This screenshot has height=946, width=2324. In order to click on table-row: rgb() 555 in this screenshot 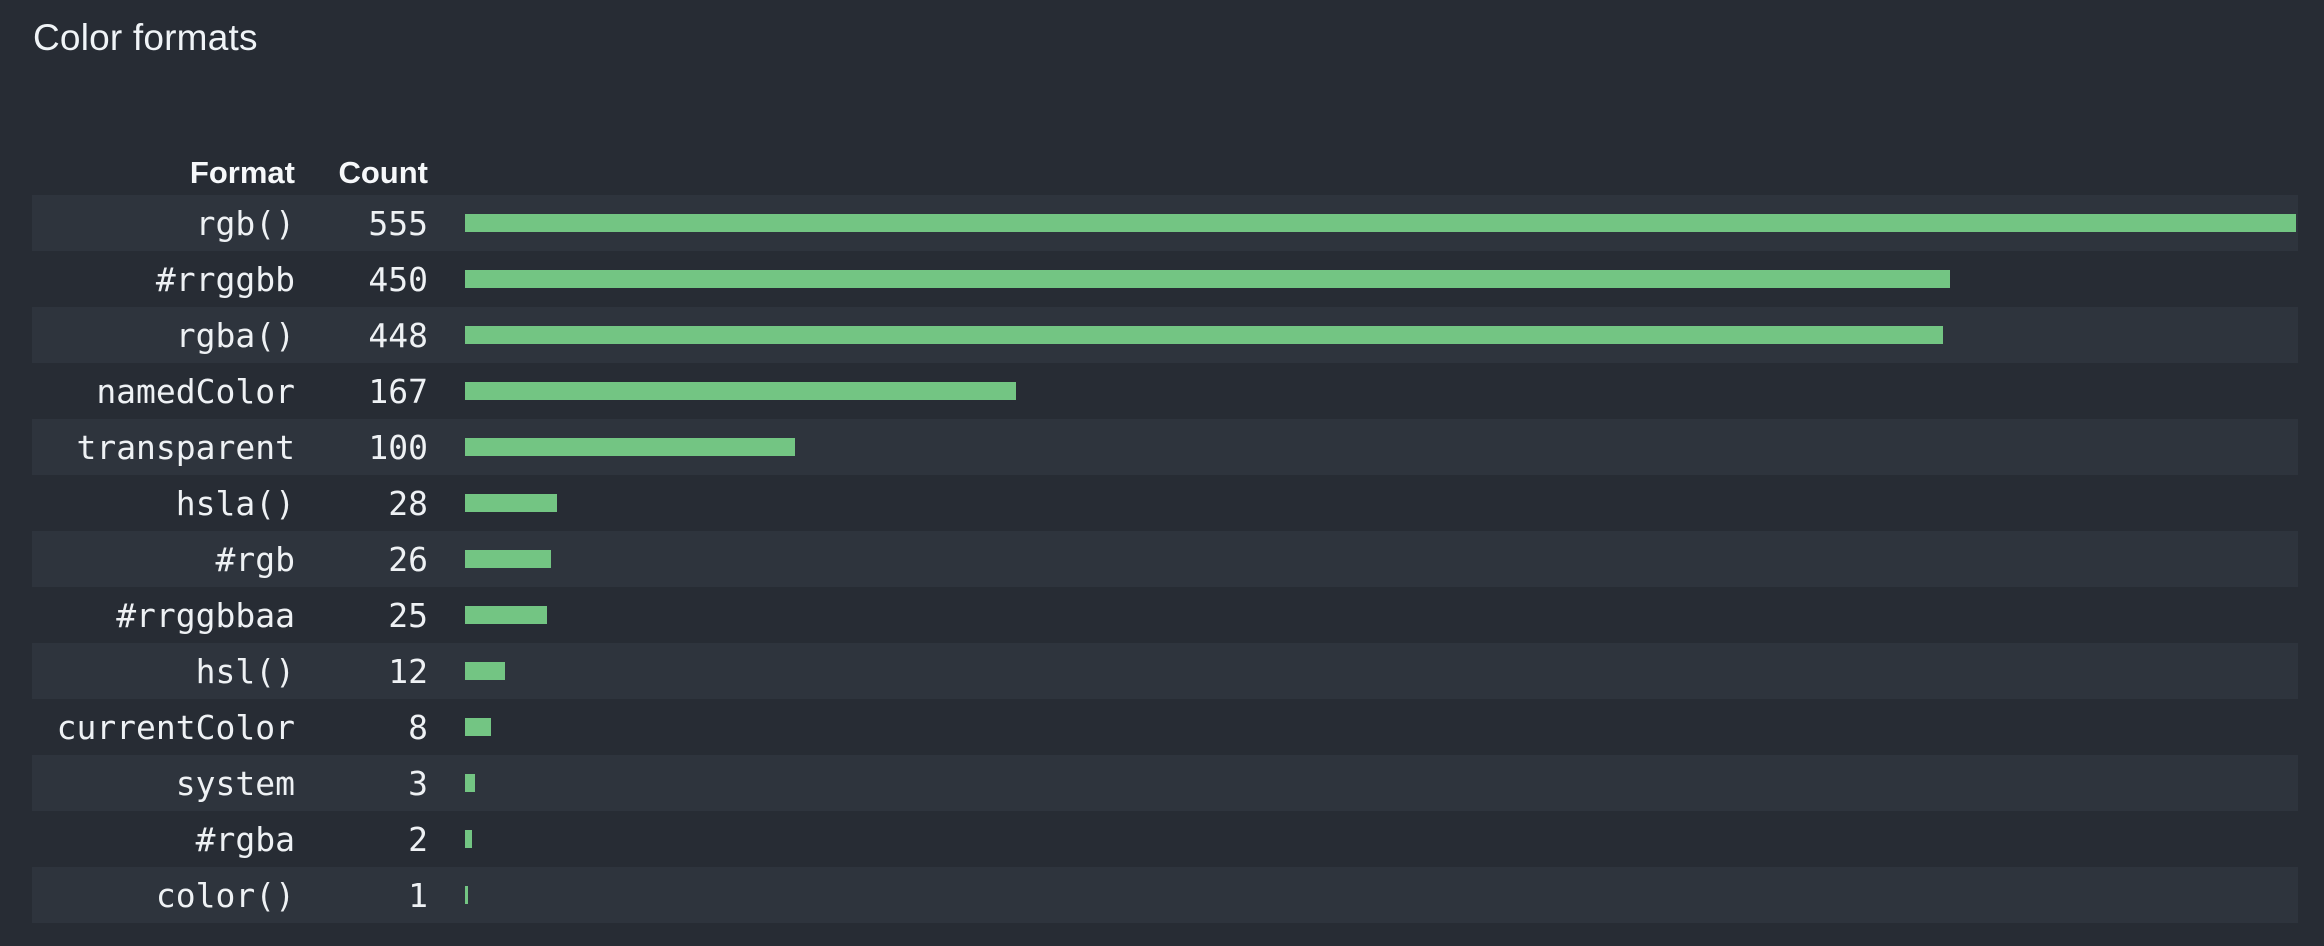, I will do `click(1165, 223)`.